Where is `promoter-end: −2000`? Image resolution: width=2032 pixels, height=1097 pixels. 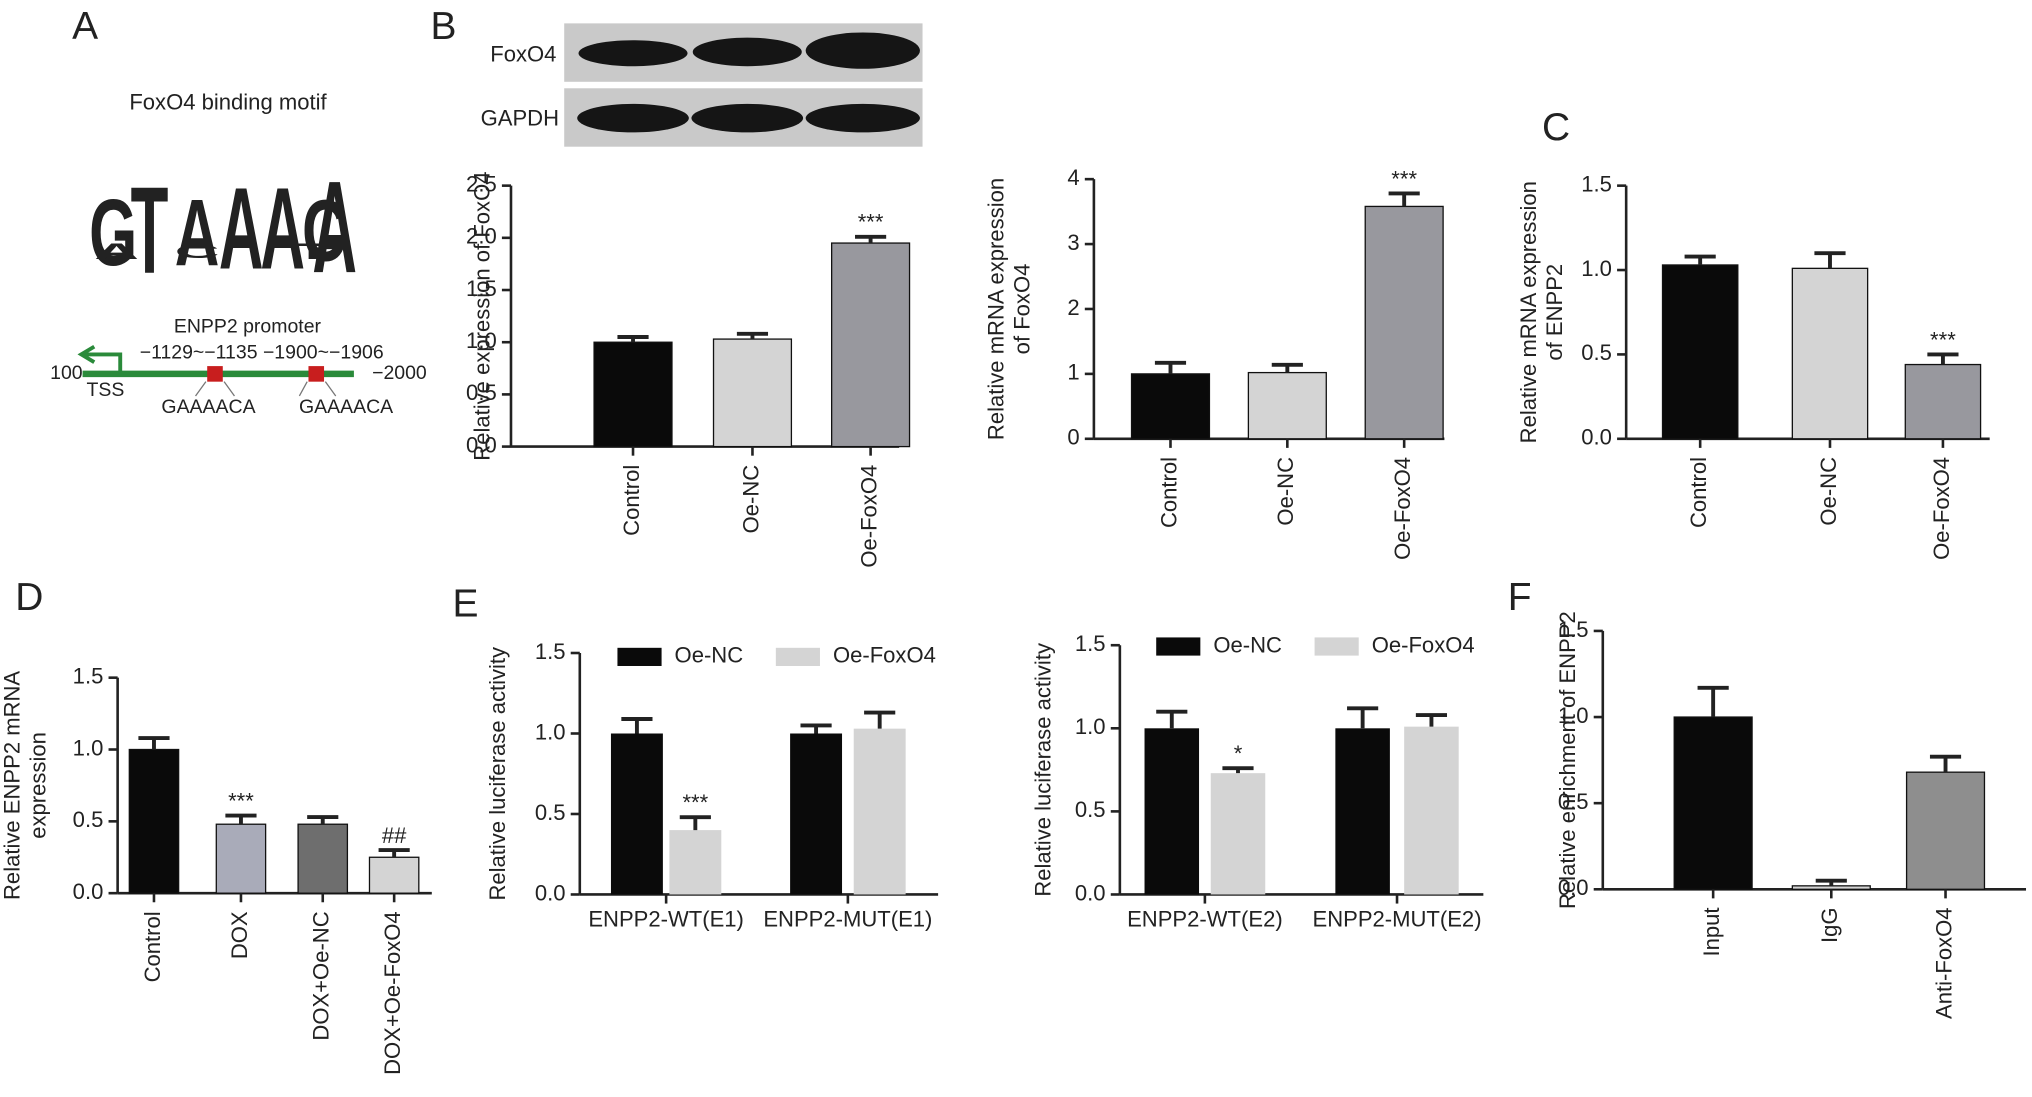
promoter-end: −2000 is located at coordinates (399, 373).